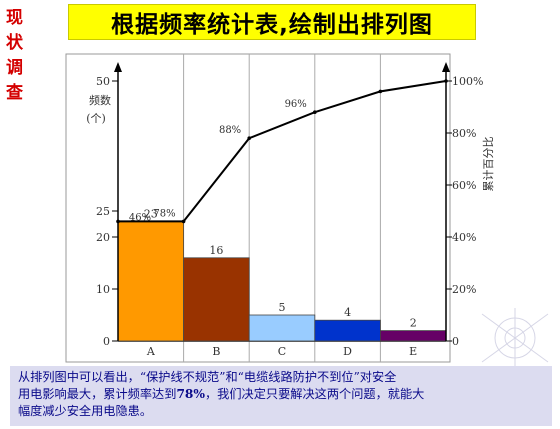 The image size is (560, 429). What do you see at coordinates (85, 411) in the screenshot?
I see `note-line-3: 幅度减少安全用电隐患。` at bounding box center [85, 411].